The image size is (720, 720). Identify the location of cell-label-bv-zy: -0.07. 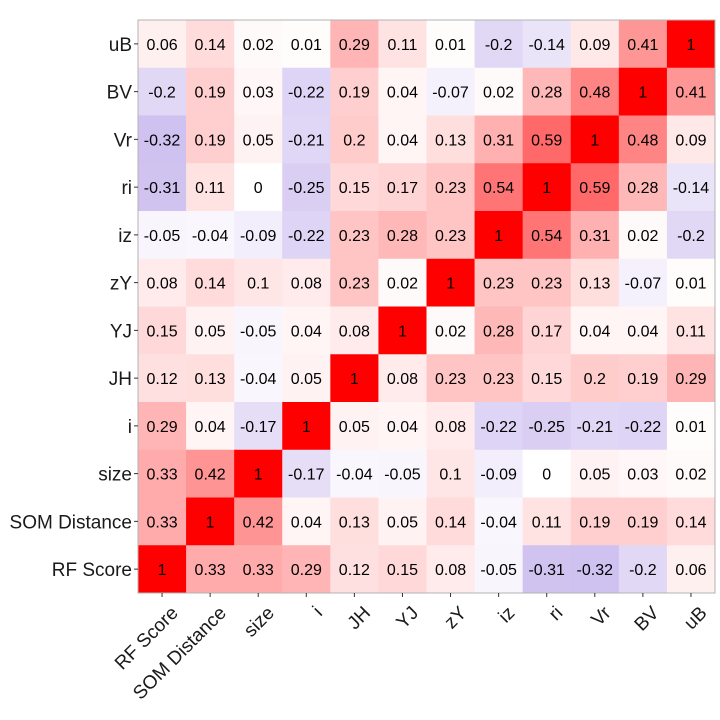
(450, 93).